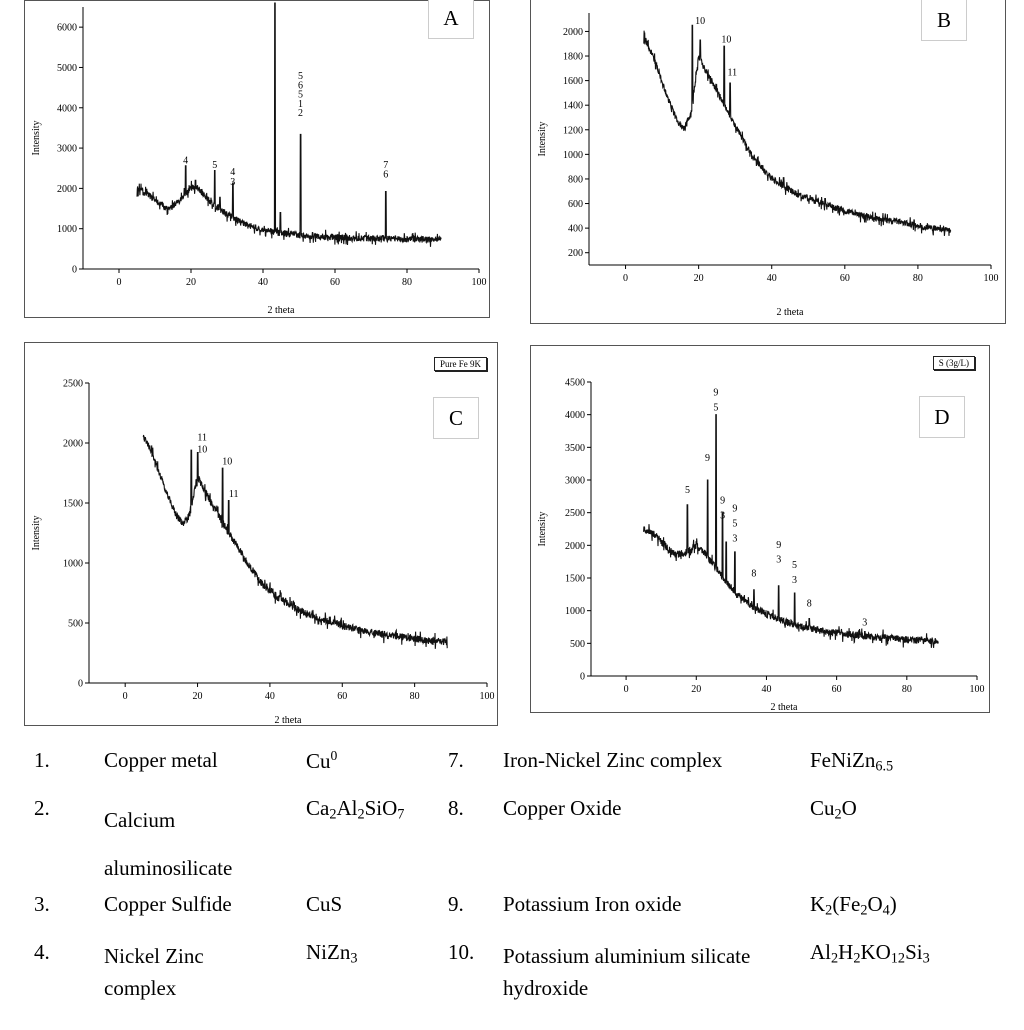 The image size is (1024, 1030). Describe the element at coordinates (451, 19) in the screenshot. I see `panel-letter-a: A` at that location.